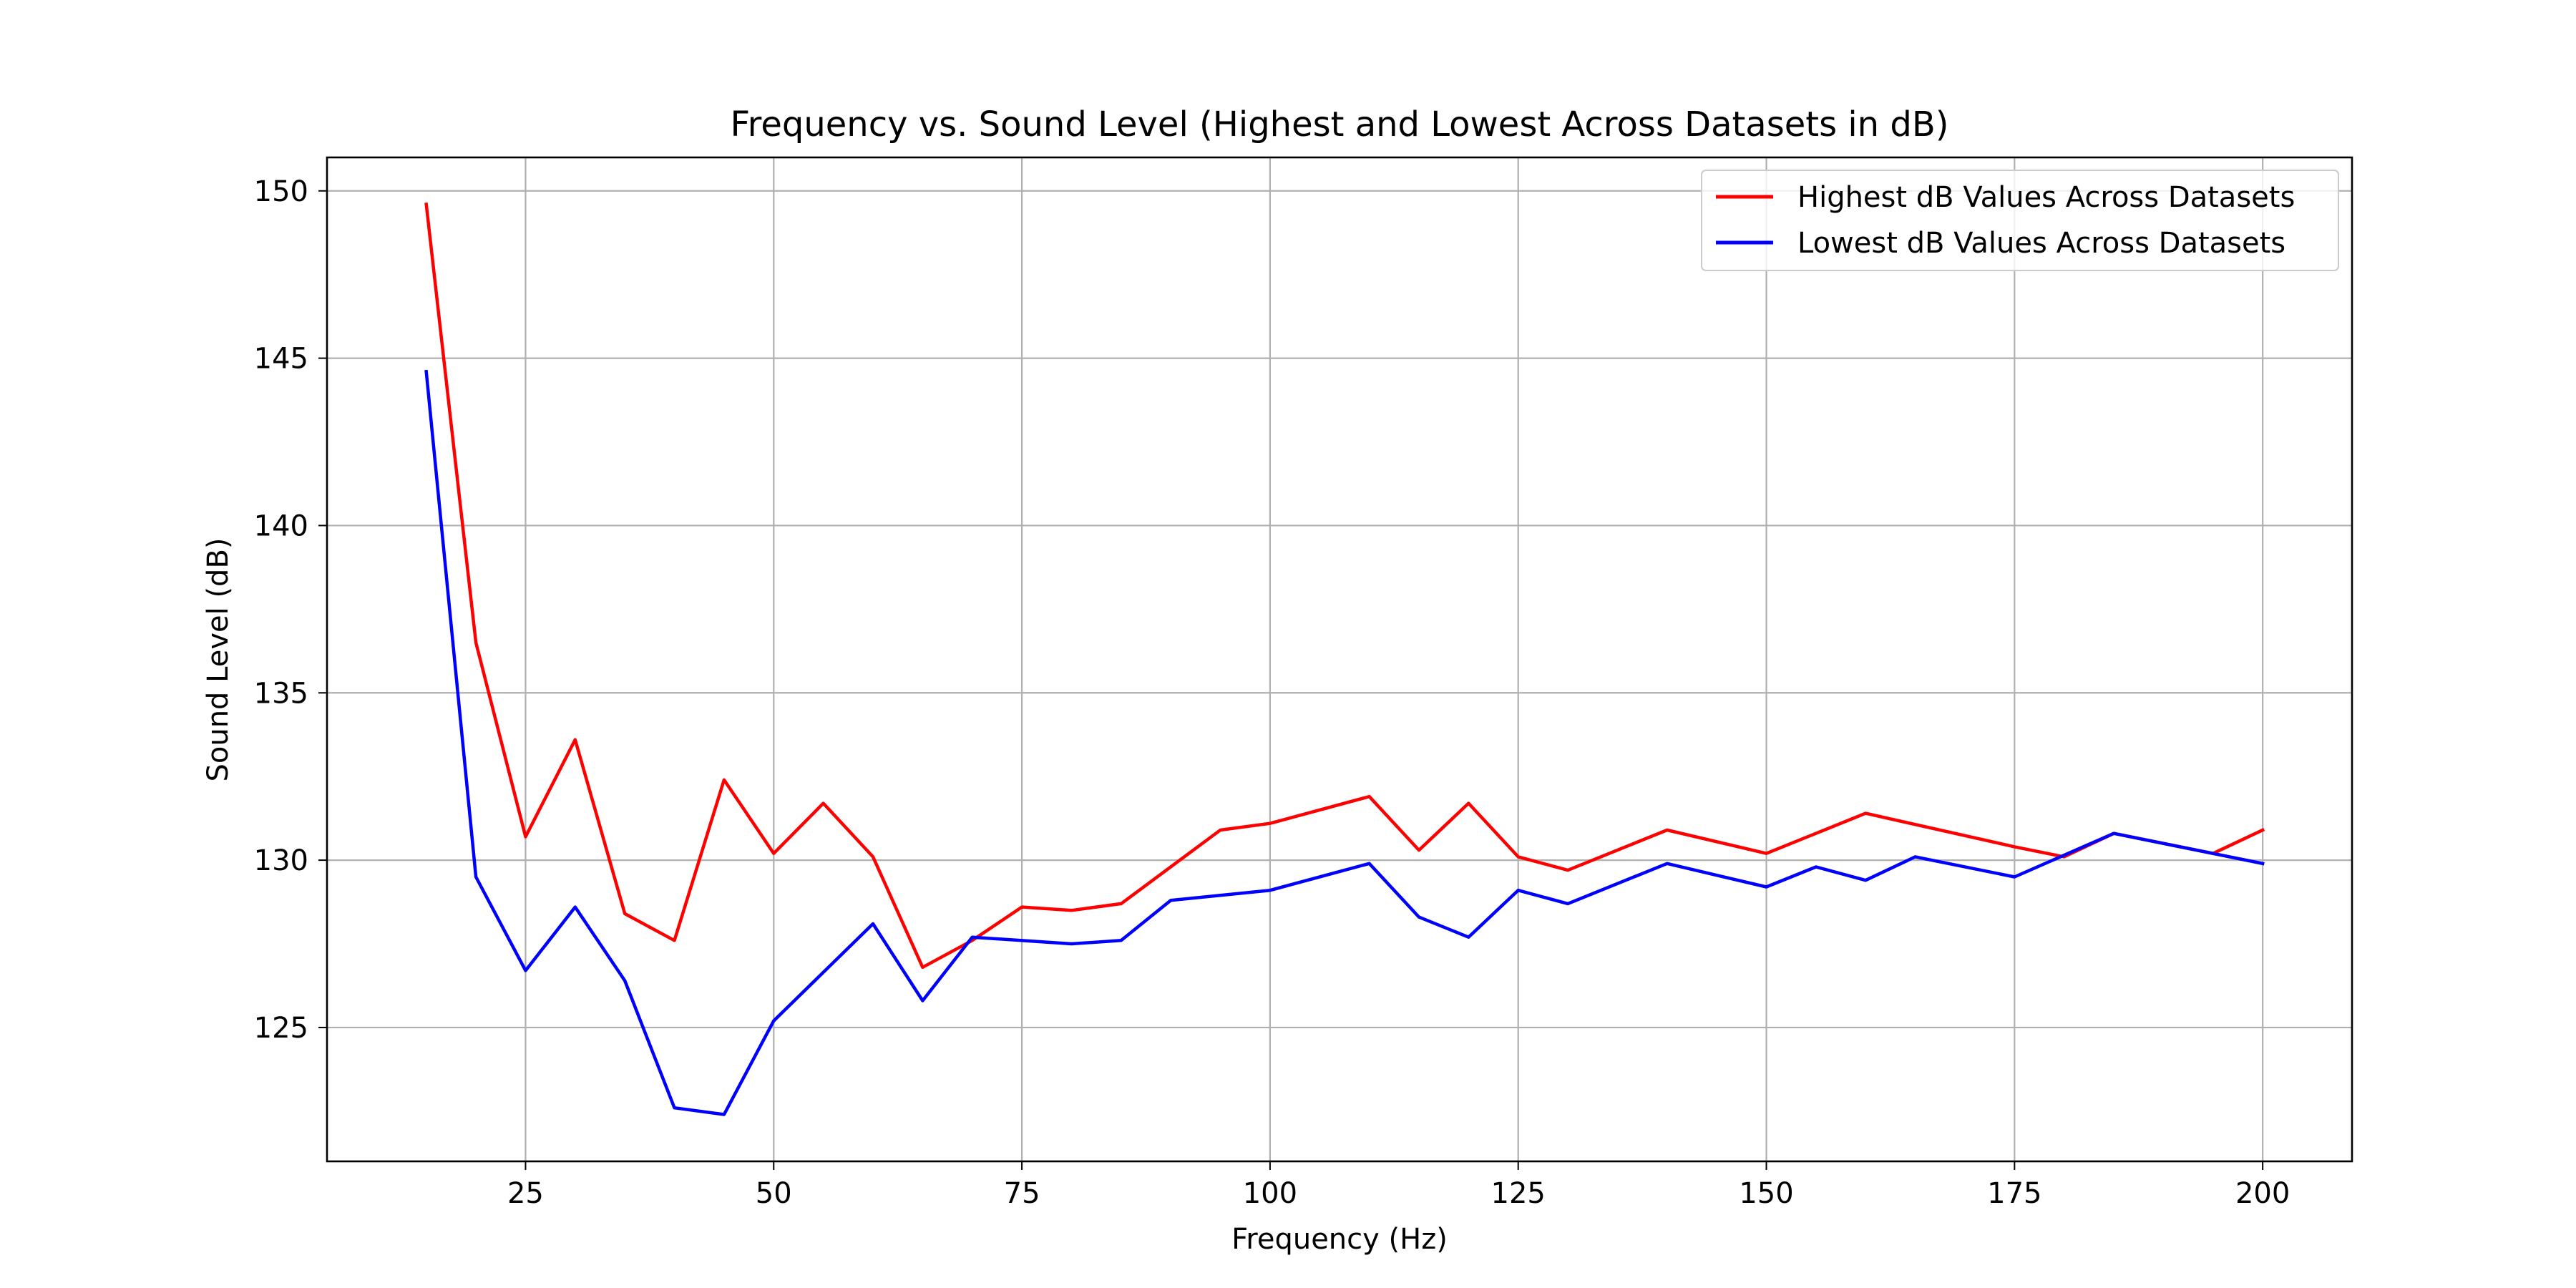  What do you see at coordinates (1518, 1193) in the screenshot?
I see `x-tick-label: 125` at bounding box center [1518, 1193].